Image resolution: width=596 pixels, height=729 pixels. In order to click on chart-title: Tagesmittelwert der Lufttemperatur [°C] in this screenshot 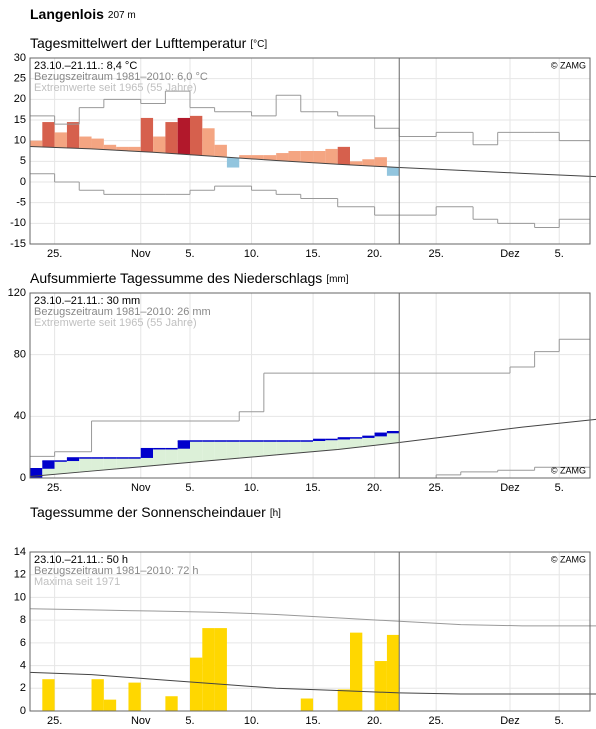, I will do `click(148, 43)`.